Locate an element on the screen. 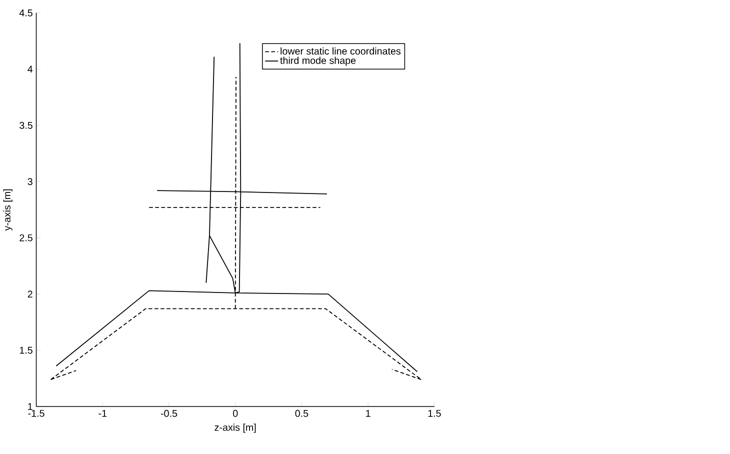 This screenshot has width=730, height=454. y-tick-label: 3 is located at coordinates (30, 181).